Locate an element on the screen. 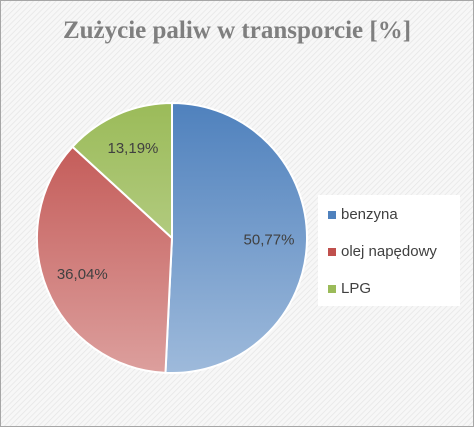 The image size is (474, 427). data-label: 13,19% is located at coordinates (133, 148).